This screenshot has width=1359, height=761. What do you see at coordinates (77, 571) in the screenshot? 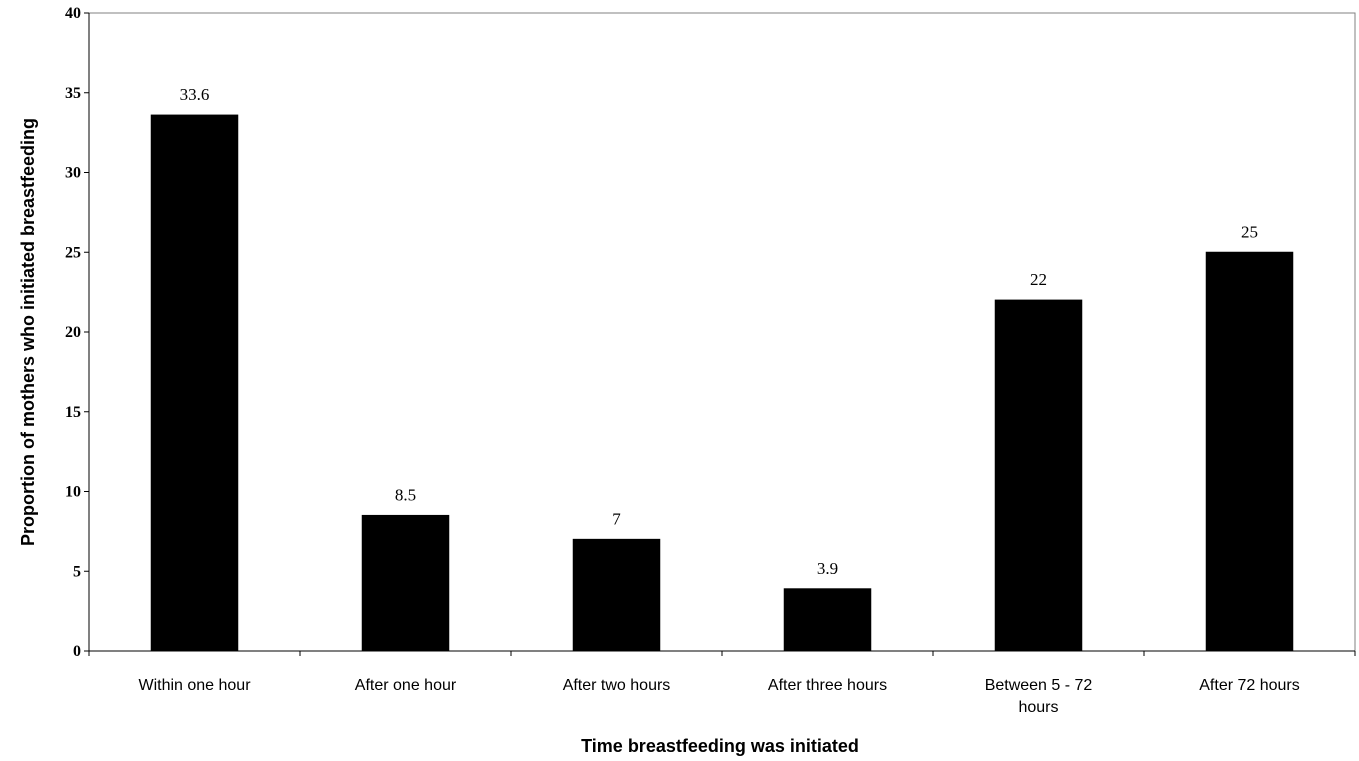
I see `y-tick-label: 5` at bounding box center [77, 571].